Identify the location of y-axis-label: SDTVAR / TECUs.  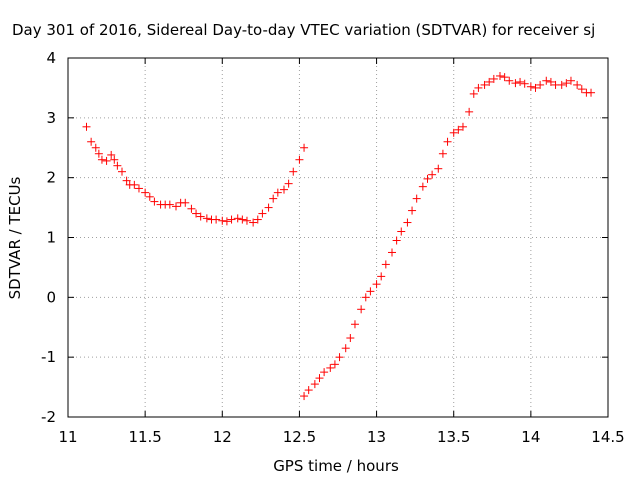
(15, 237).